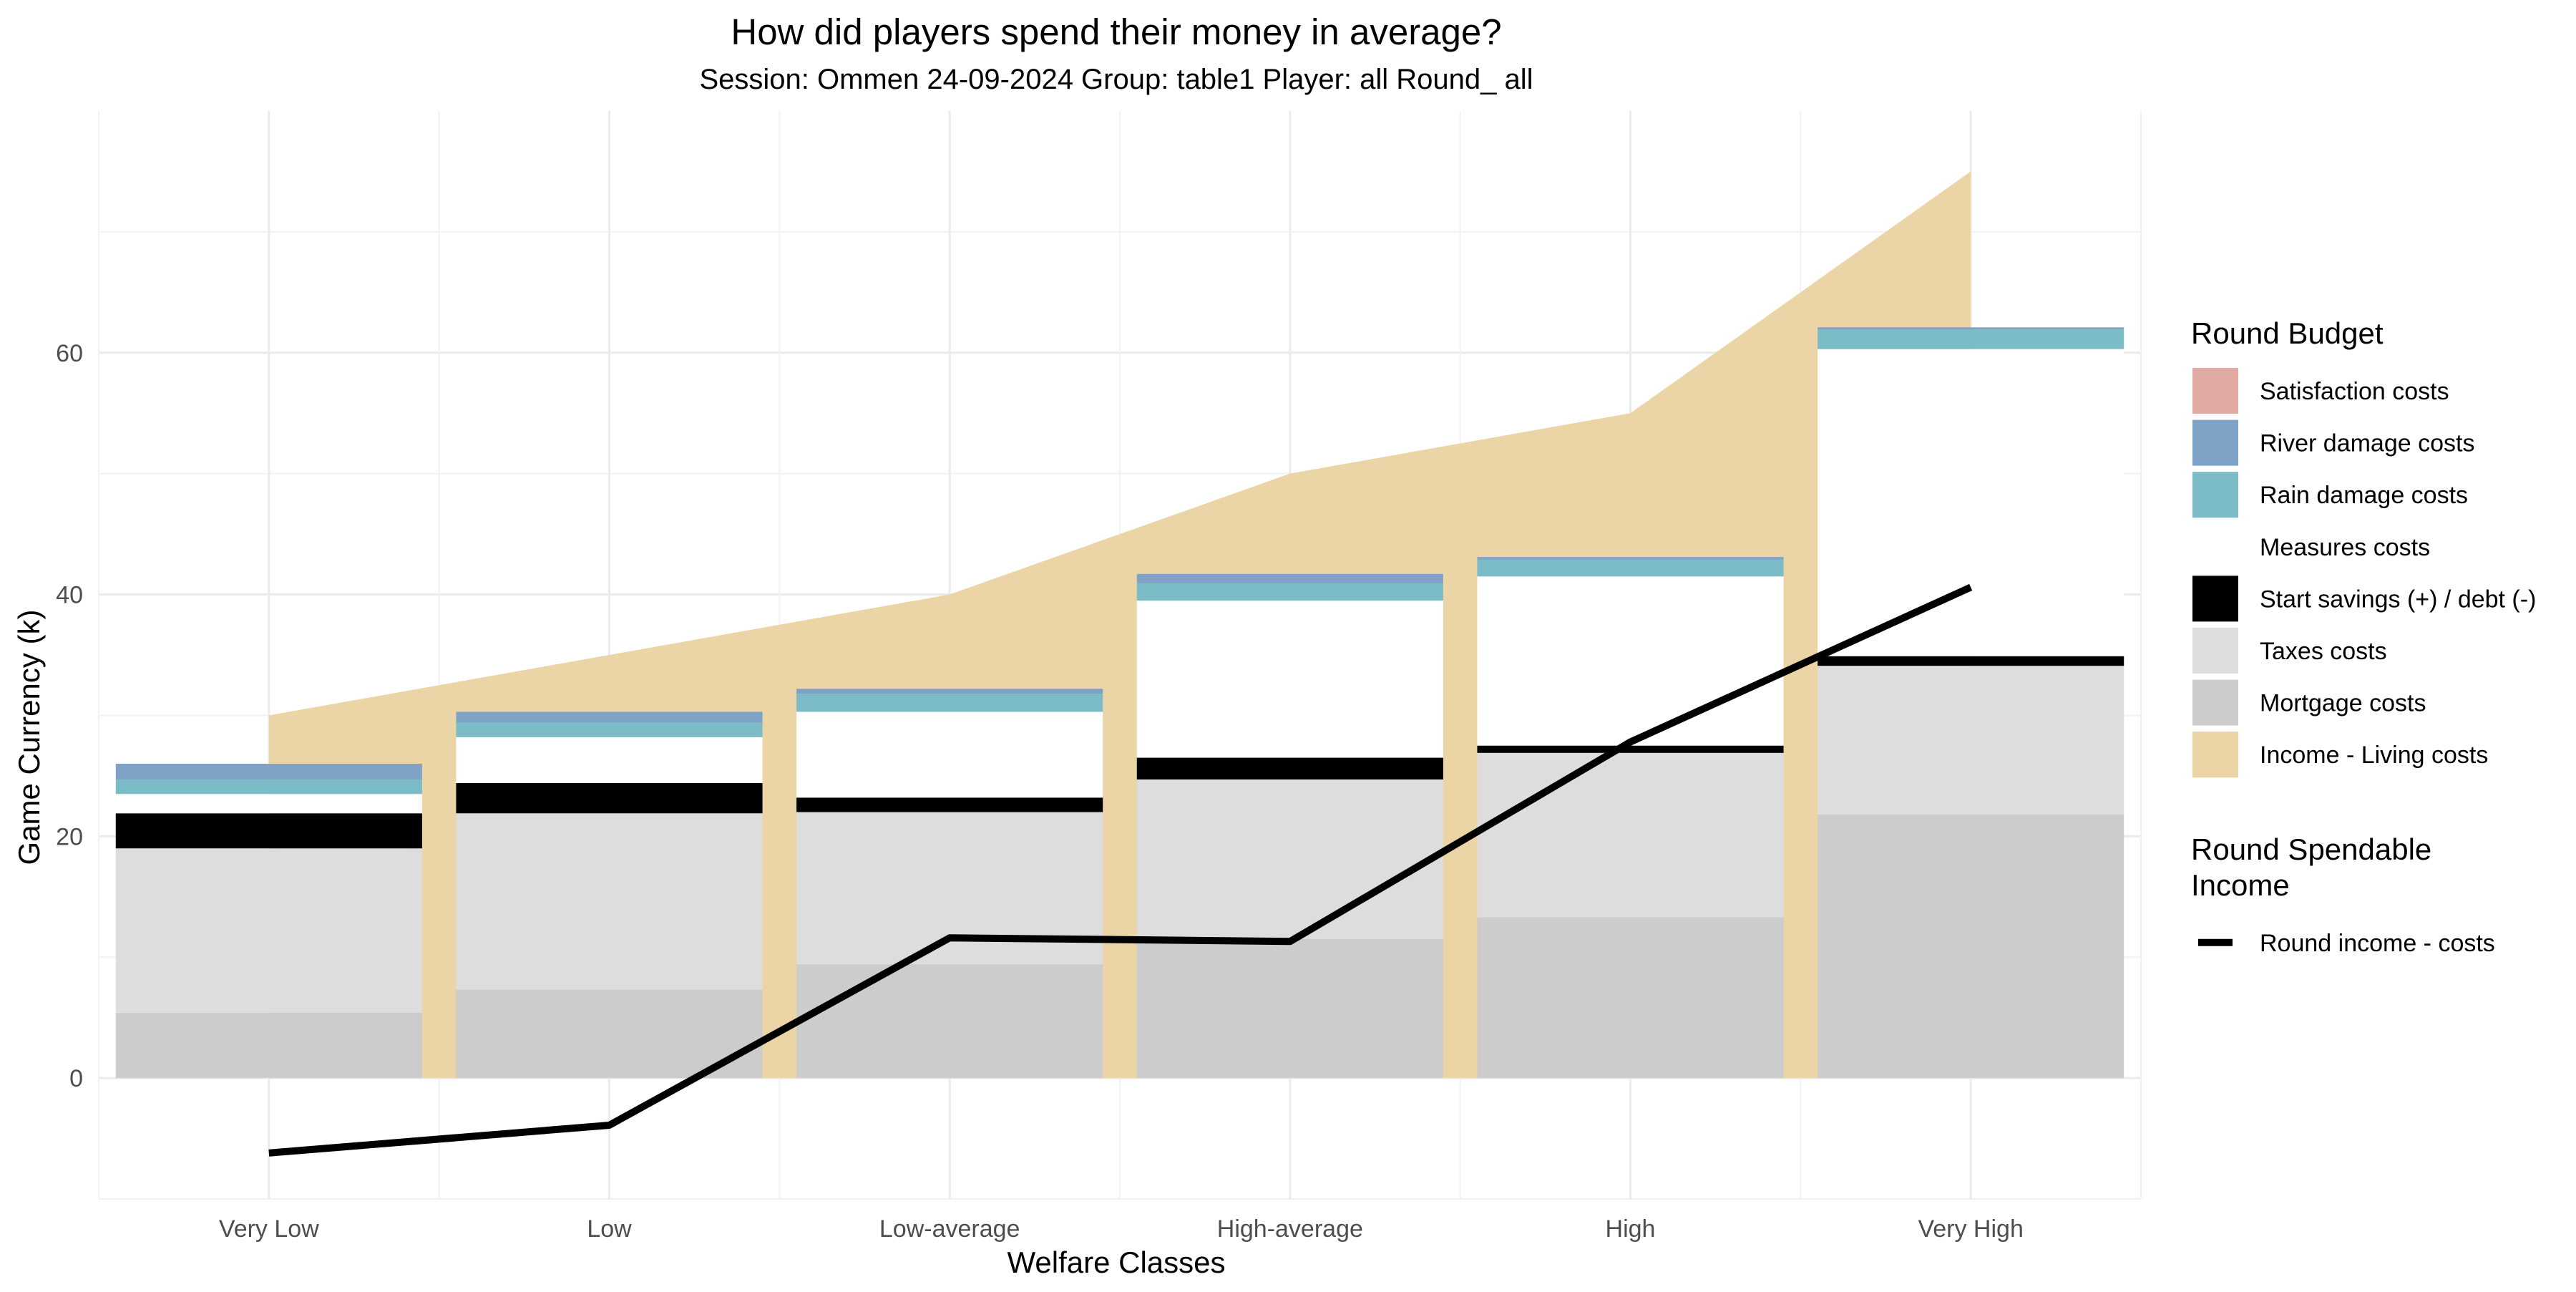  What do you see at coordinates (1117, 1262) in the screenshot?
I see `x-axis-title: Welfare Classes` at bounding box center [1117, 1262].